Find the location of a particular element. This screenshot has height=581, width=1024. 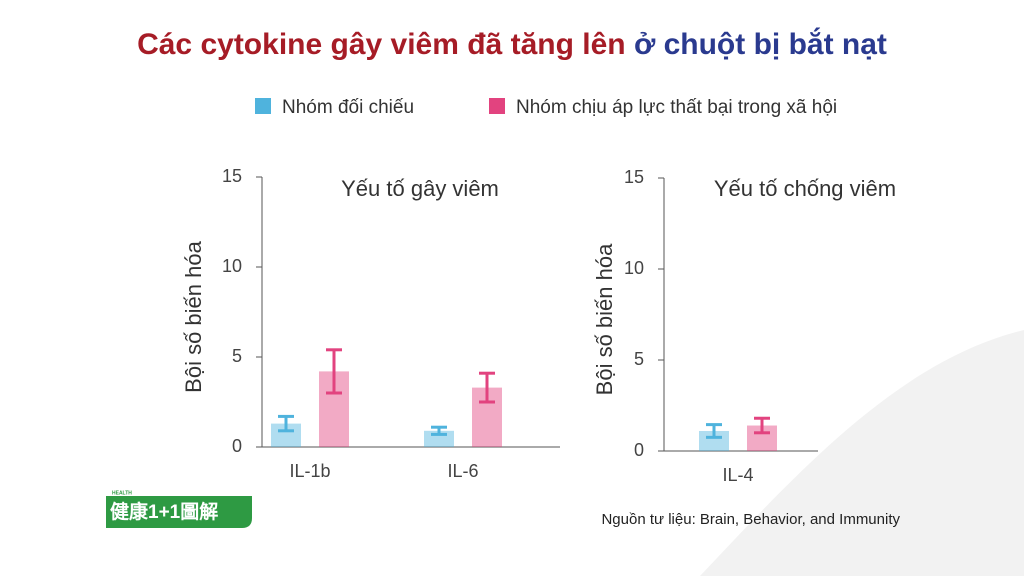

logo-text: 健康1+1圖解 is located at coordinates (164, 511).